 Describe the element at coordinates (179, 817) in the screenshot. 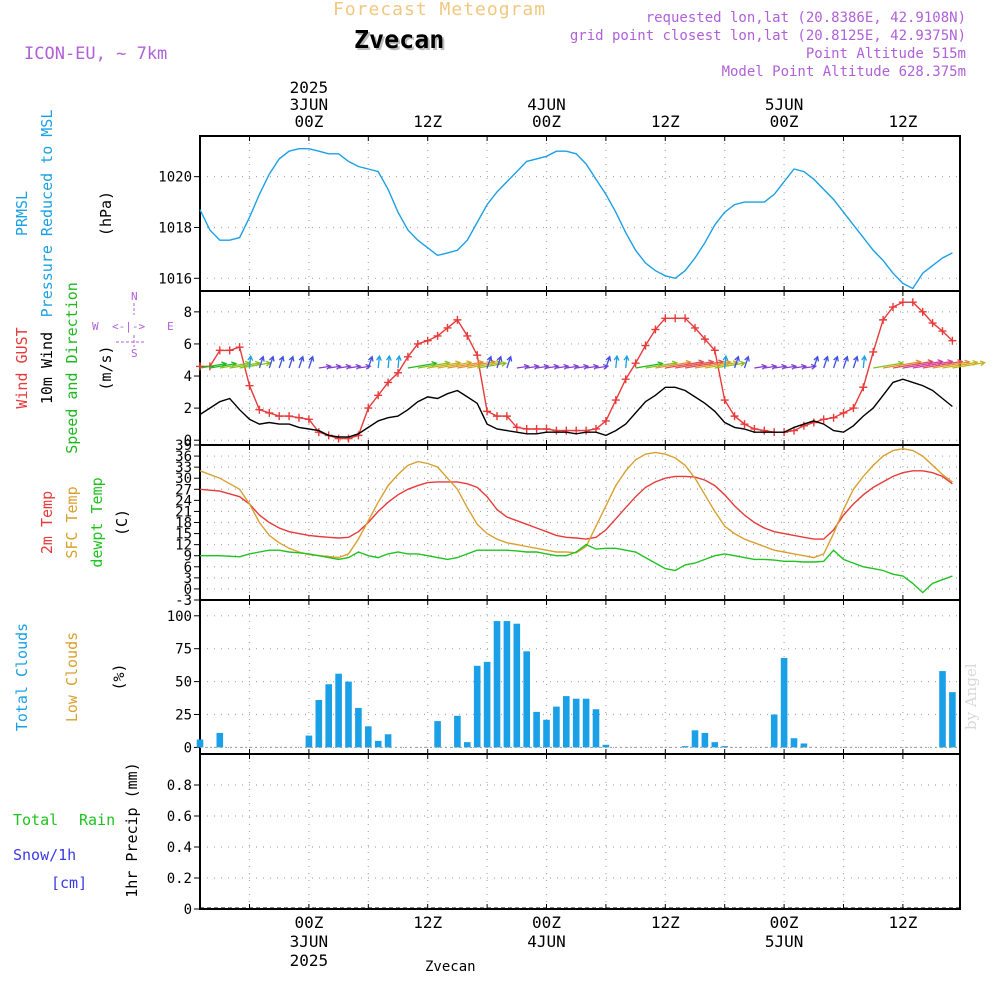

I see `y-tick-label: 0.6` at that location.